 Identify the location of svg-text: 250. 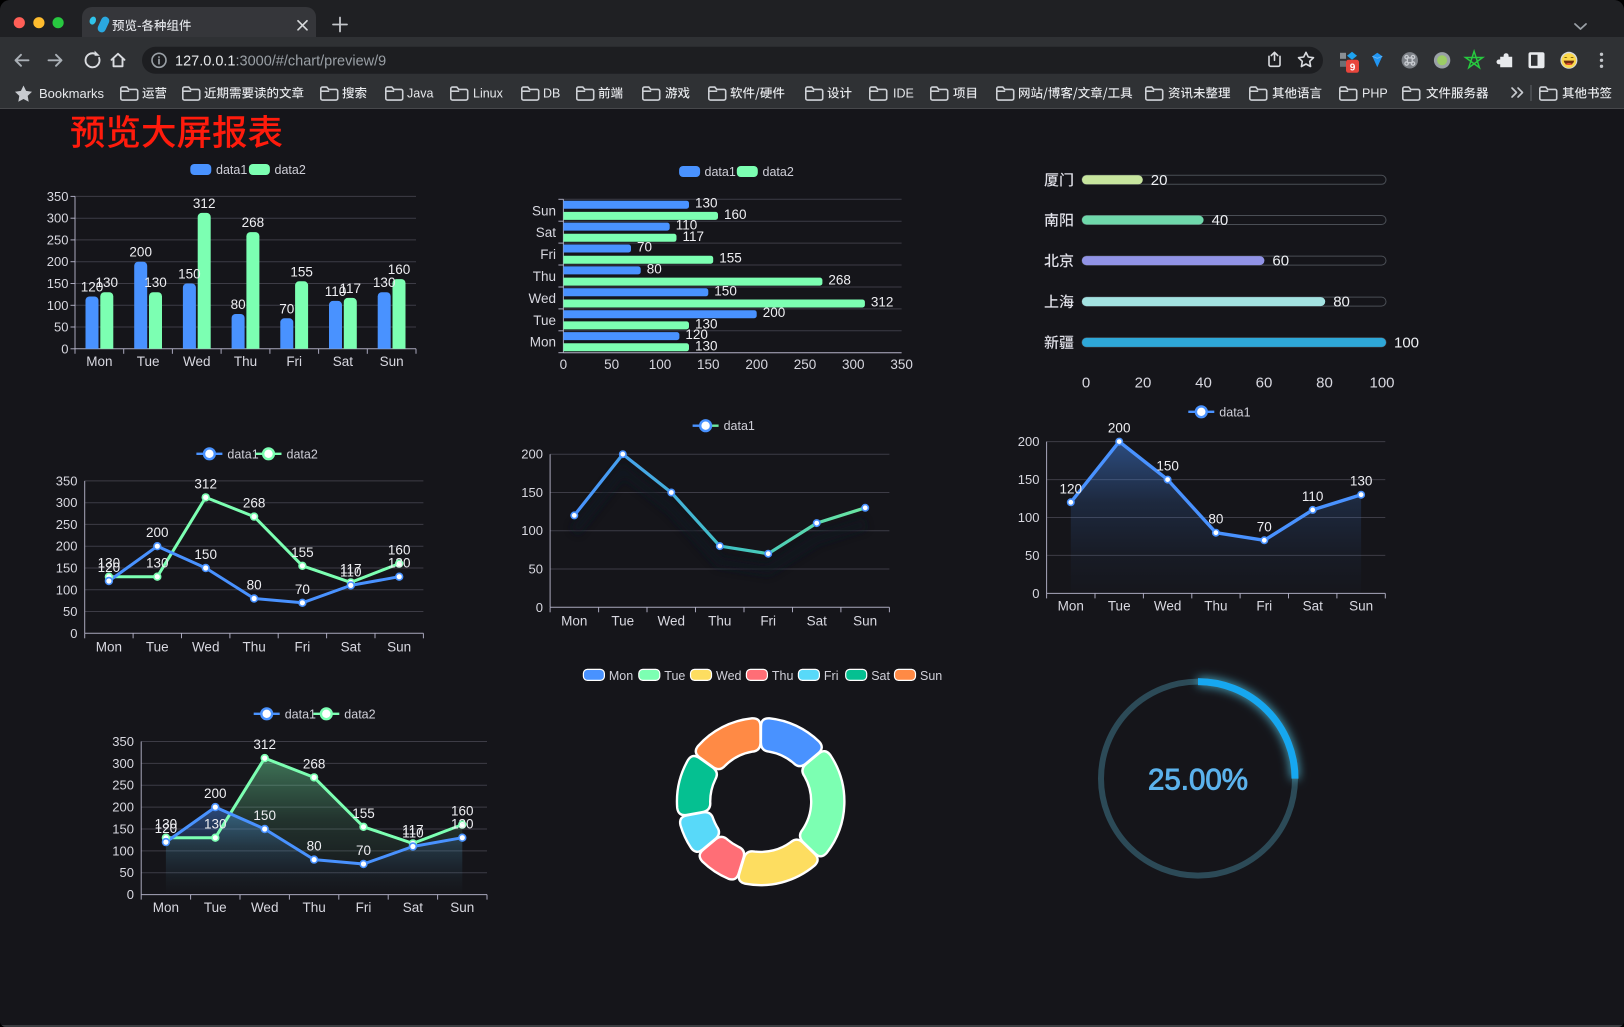
(58, 239).